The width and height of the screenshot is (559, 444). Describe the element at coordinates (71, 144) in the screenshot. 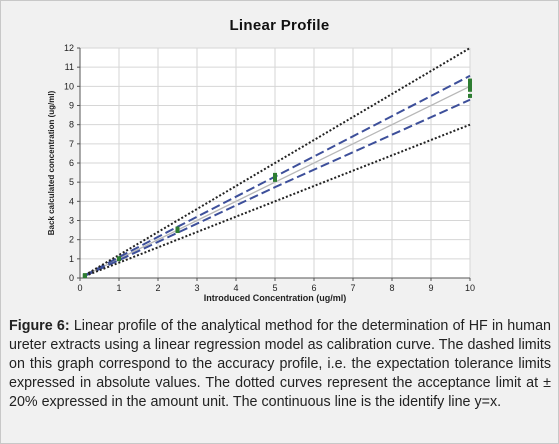

I see `y-tick-label: 7` at that location.